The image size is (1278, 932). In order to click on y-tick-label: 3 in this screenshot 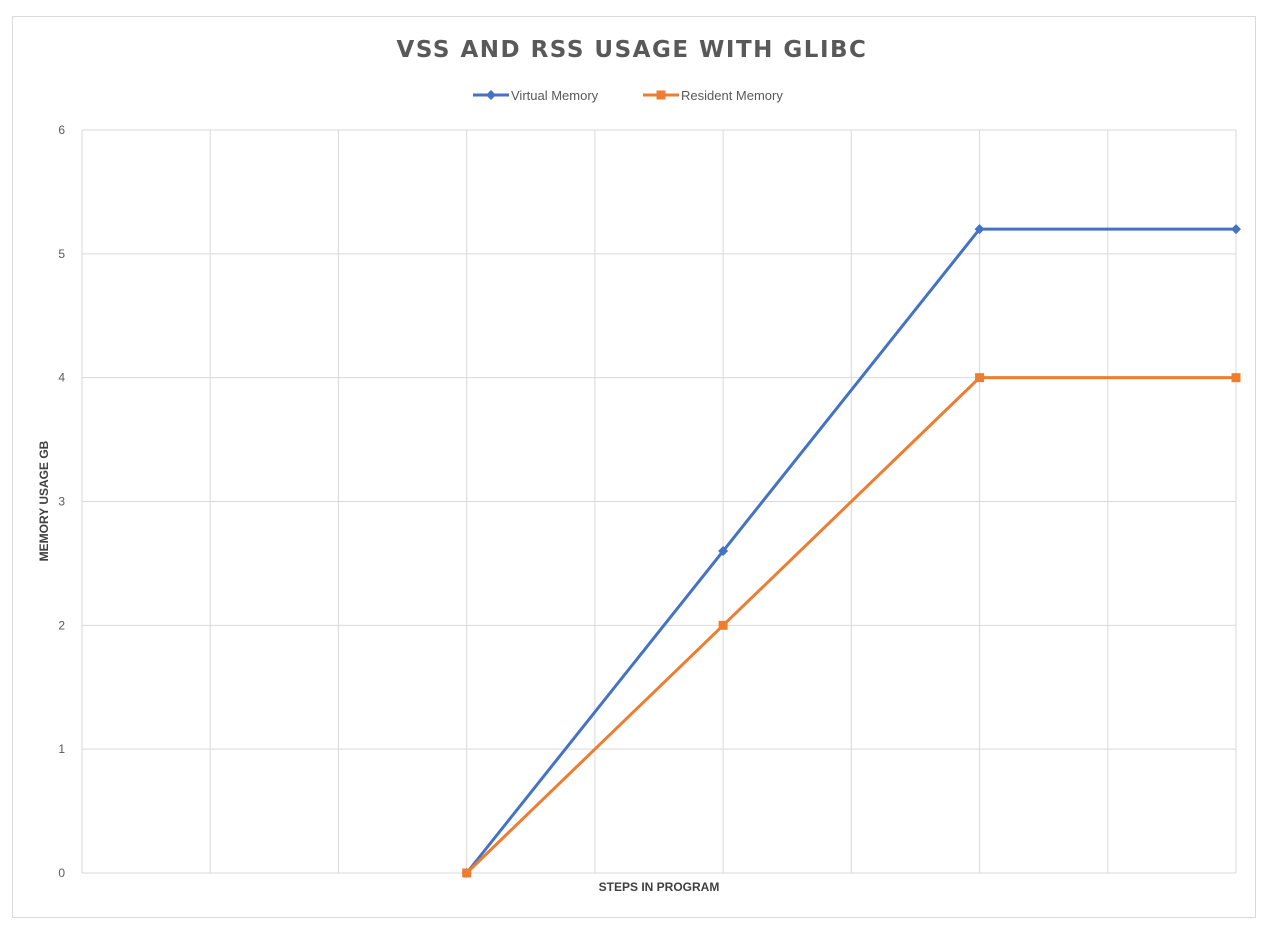, I will do `click(61, 502)`.